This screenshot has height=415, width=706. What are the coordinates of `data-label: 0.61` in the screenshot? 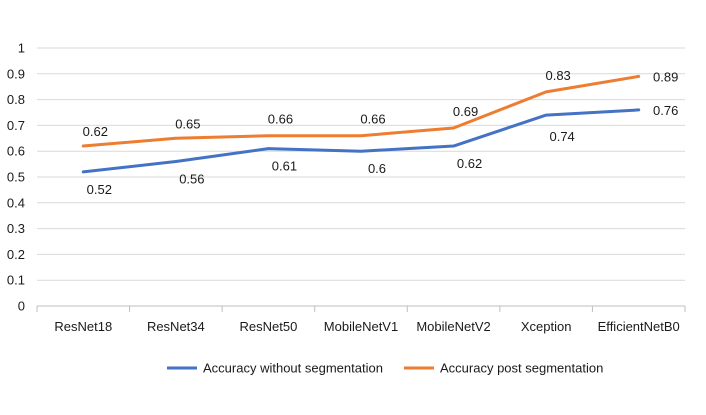 It's located at (284, 166).